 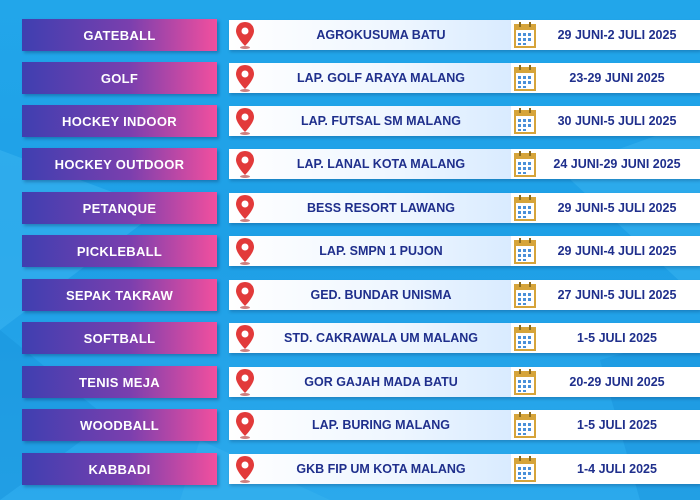 What do you see at coordinates (370, 425) in the screenshot?
I see `venue-name: LAP. BURING MALANG` at bounding box center [370, 425].